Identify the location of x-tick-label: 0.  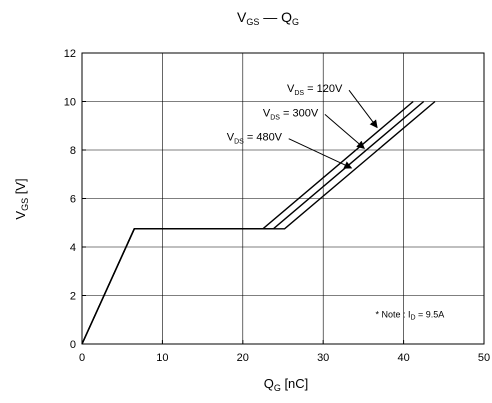
(82, 358).